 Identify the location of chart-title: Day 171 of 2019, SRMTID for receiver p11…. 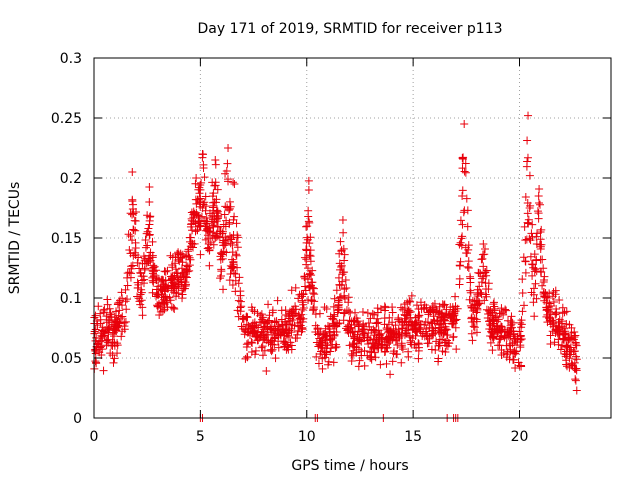
(349, 29).